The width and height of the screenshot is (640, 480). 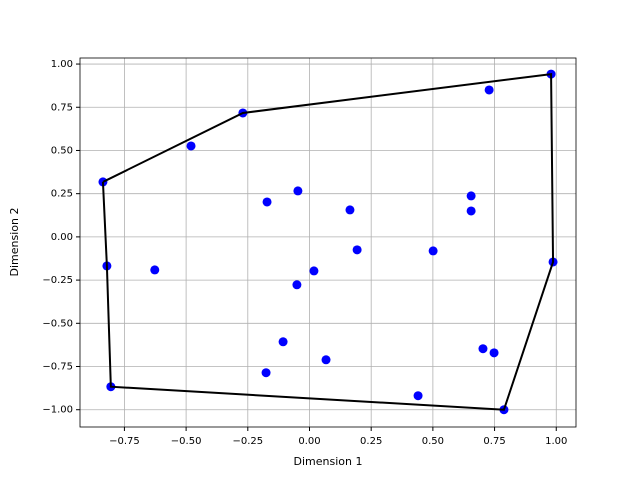 I want to click on y-tick-label: 0.75, so click(x=62, y=107).